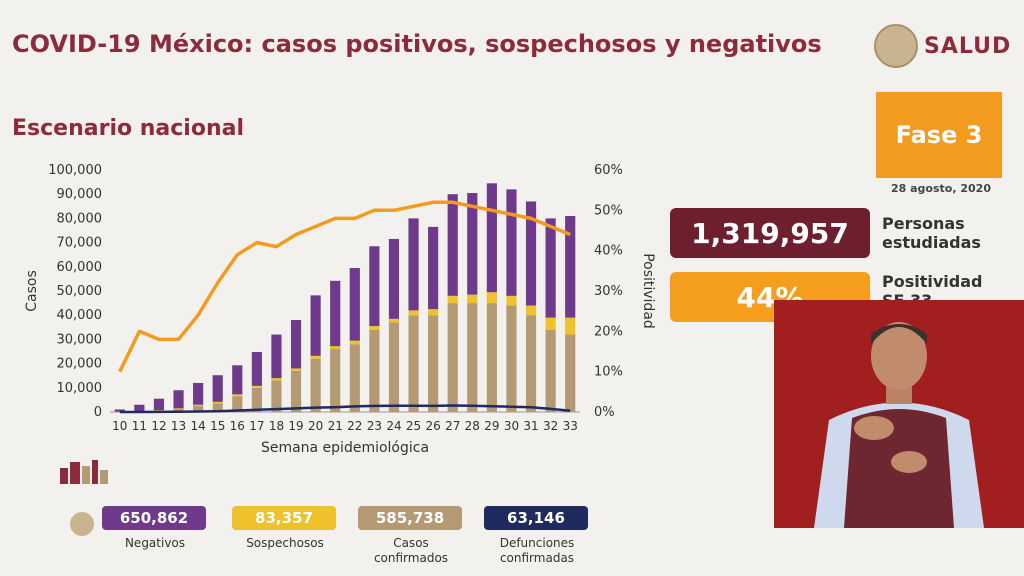 The width and height of the screenshot is (1024, 576). Describe the element at coordinates (285, 543) in the screenshot. I see `sospechosos-label-line-1: Sospechosos` at that location.